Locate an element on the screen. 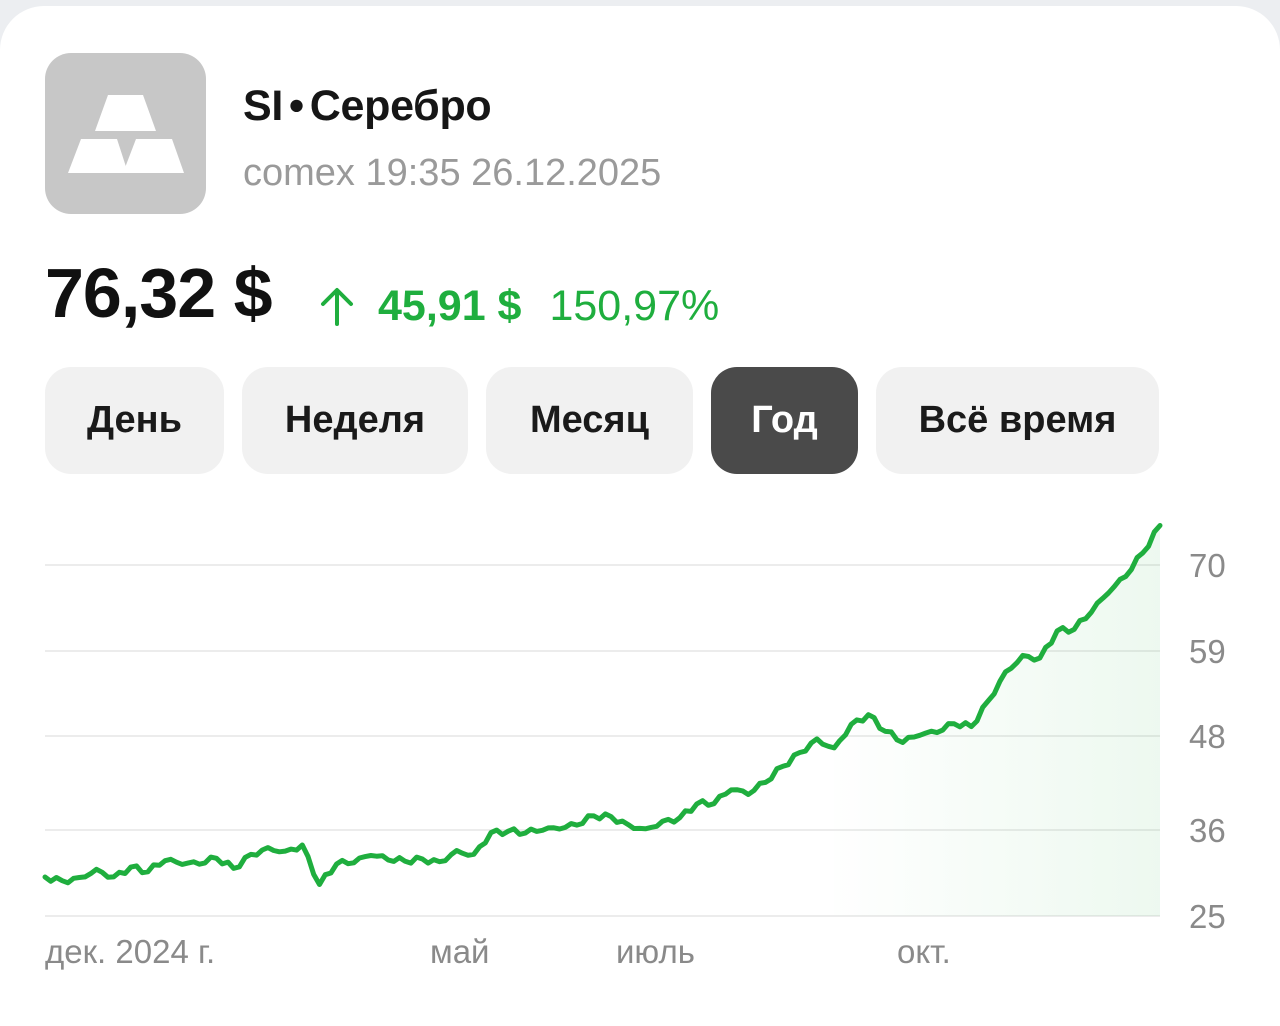  instrument-title: SI • Серебро is located at coordinates (367, 106).